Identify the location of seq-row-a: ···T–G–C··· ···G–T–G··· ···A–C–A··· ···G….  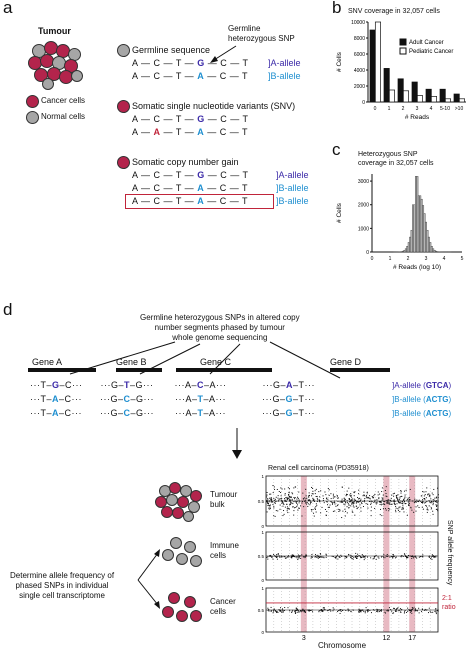
(173, 385).